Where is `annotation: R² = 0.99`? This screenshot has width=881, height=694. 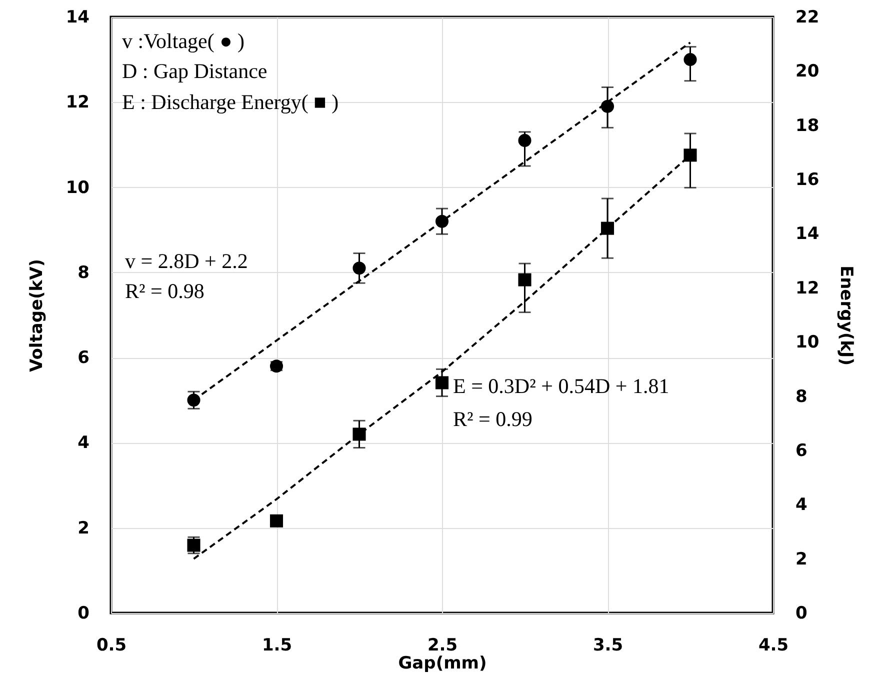 annotation: R² = 0.99 is located at coordinates (492, 419).